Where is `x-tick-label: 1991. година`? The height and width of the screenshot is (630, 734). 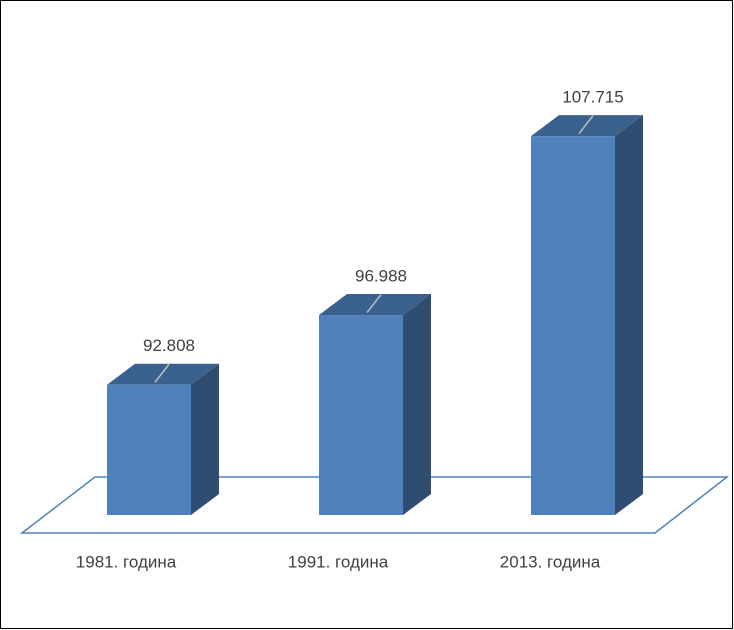 x-tick-label: 1991. година is located at coordinates (338, 561).